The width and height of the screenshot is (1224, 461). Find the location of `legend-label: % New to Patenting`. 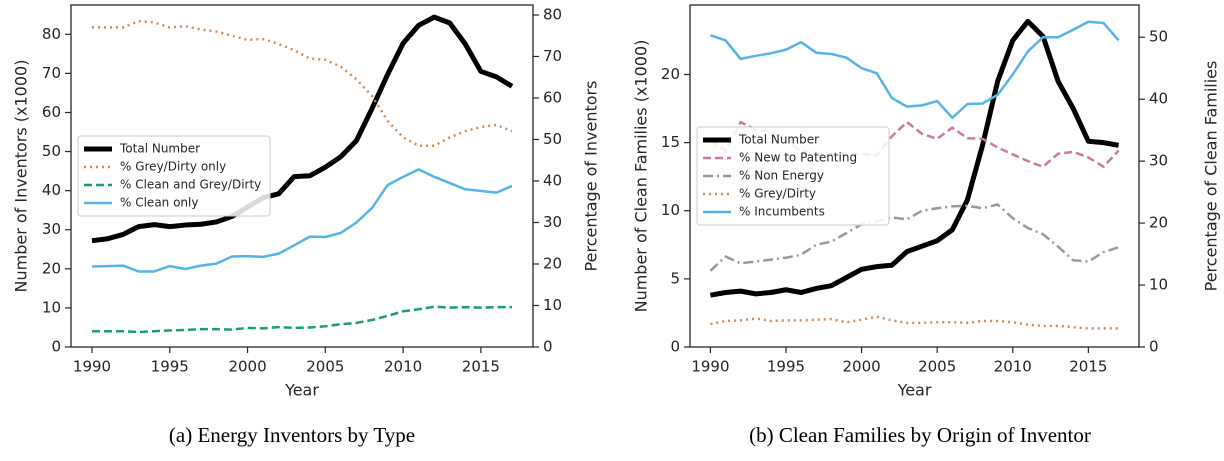

legend-label: % New to Patenting is located at coordinates (798, 158).